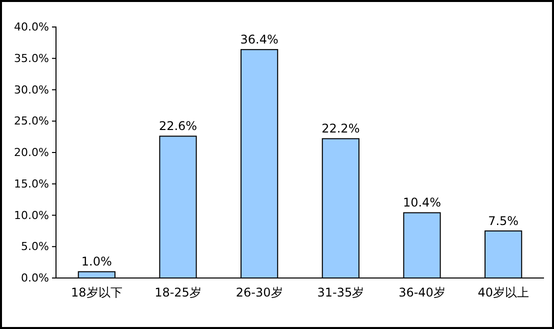 The height and width of the screenshot is (329, 554). Describe the element at coordinates (35, 247) in the screenshot. I see `y-tick-label: 5.0%` at that location.